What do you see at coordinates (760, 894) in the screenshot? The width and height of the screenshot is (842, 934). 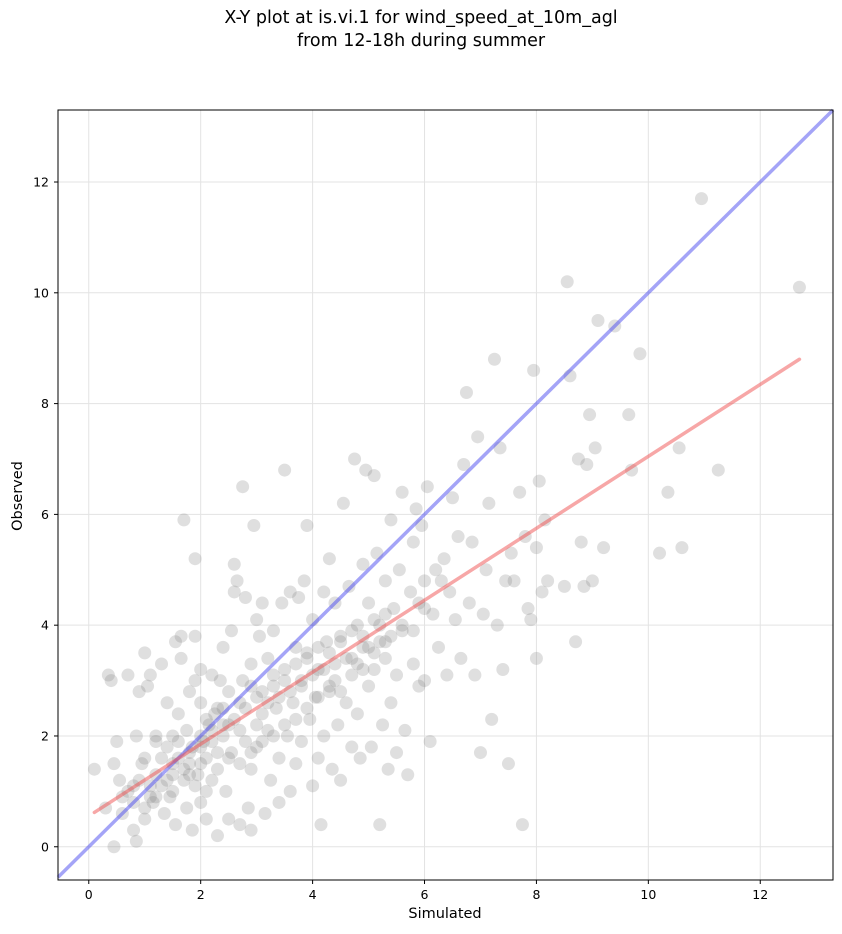 I see `x-tick-label: 12` at bounding box center [760, 894].